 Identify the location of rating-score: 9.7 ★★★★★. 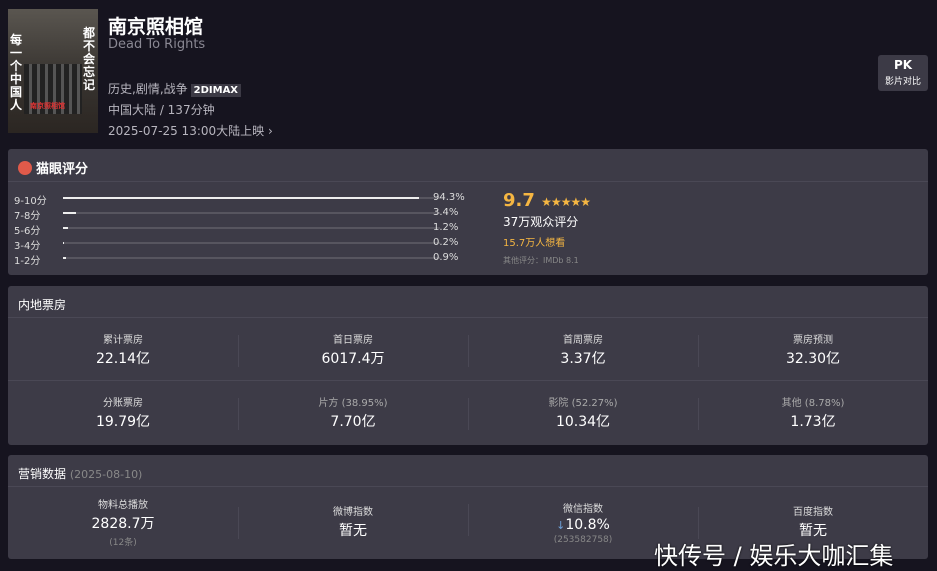
(547, 200).